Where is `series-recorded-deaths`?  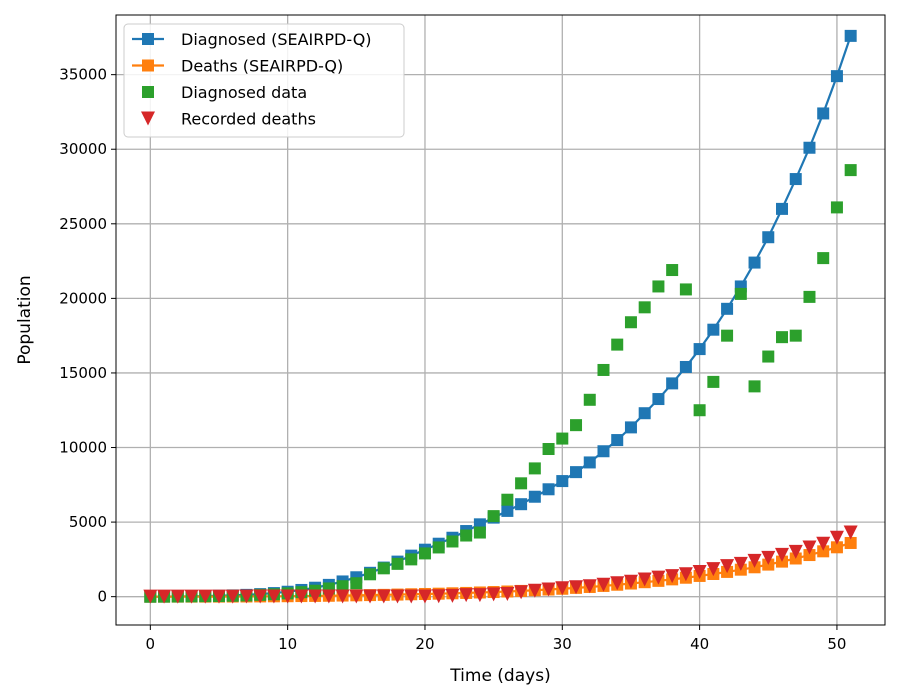 series-recorded-deaths is located at coordinates (500, 564).